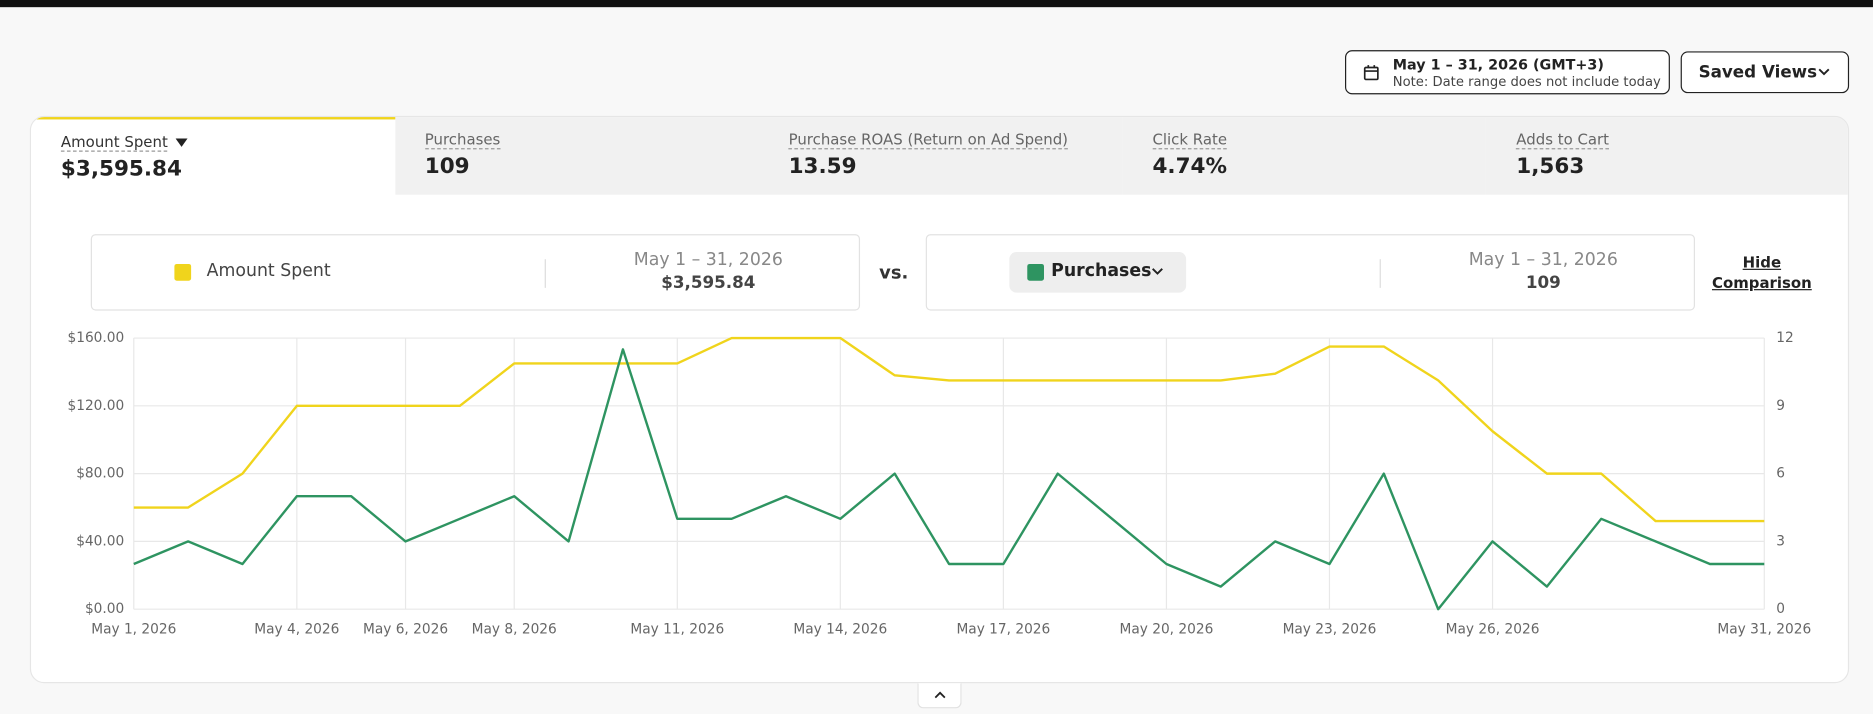  What do you see at coordinates (95, 406) in the screenshot?
I see `y-tick-label: $120.00` at bounding box center [95, 406].